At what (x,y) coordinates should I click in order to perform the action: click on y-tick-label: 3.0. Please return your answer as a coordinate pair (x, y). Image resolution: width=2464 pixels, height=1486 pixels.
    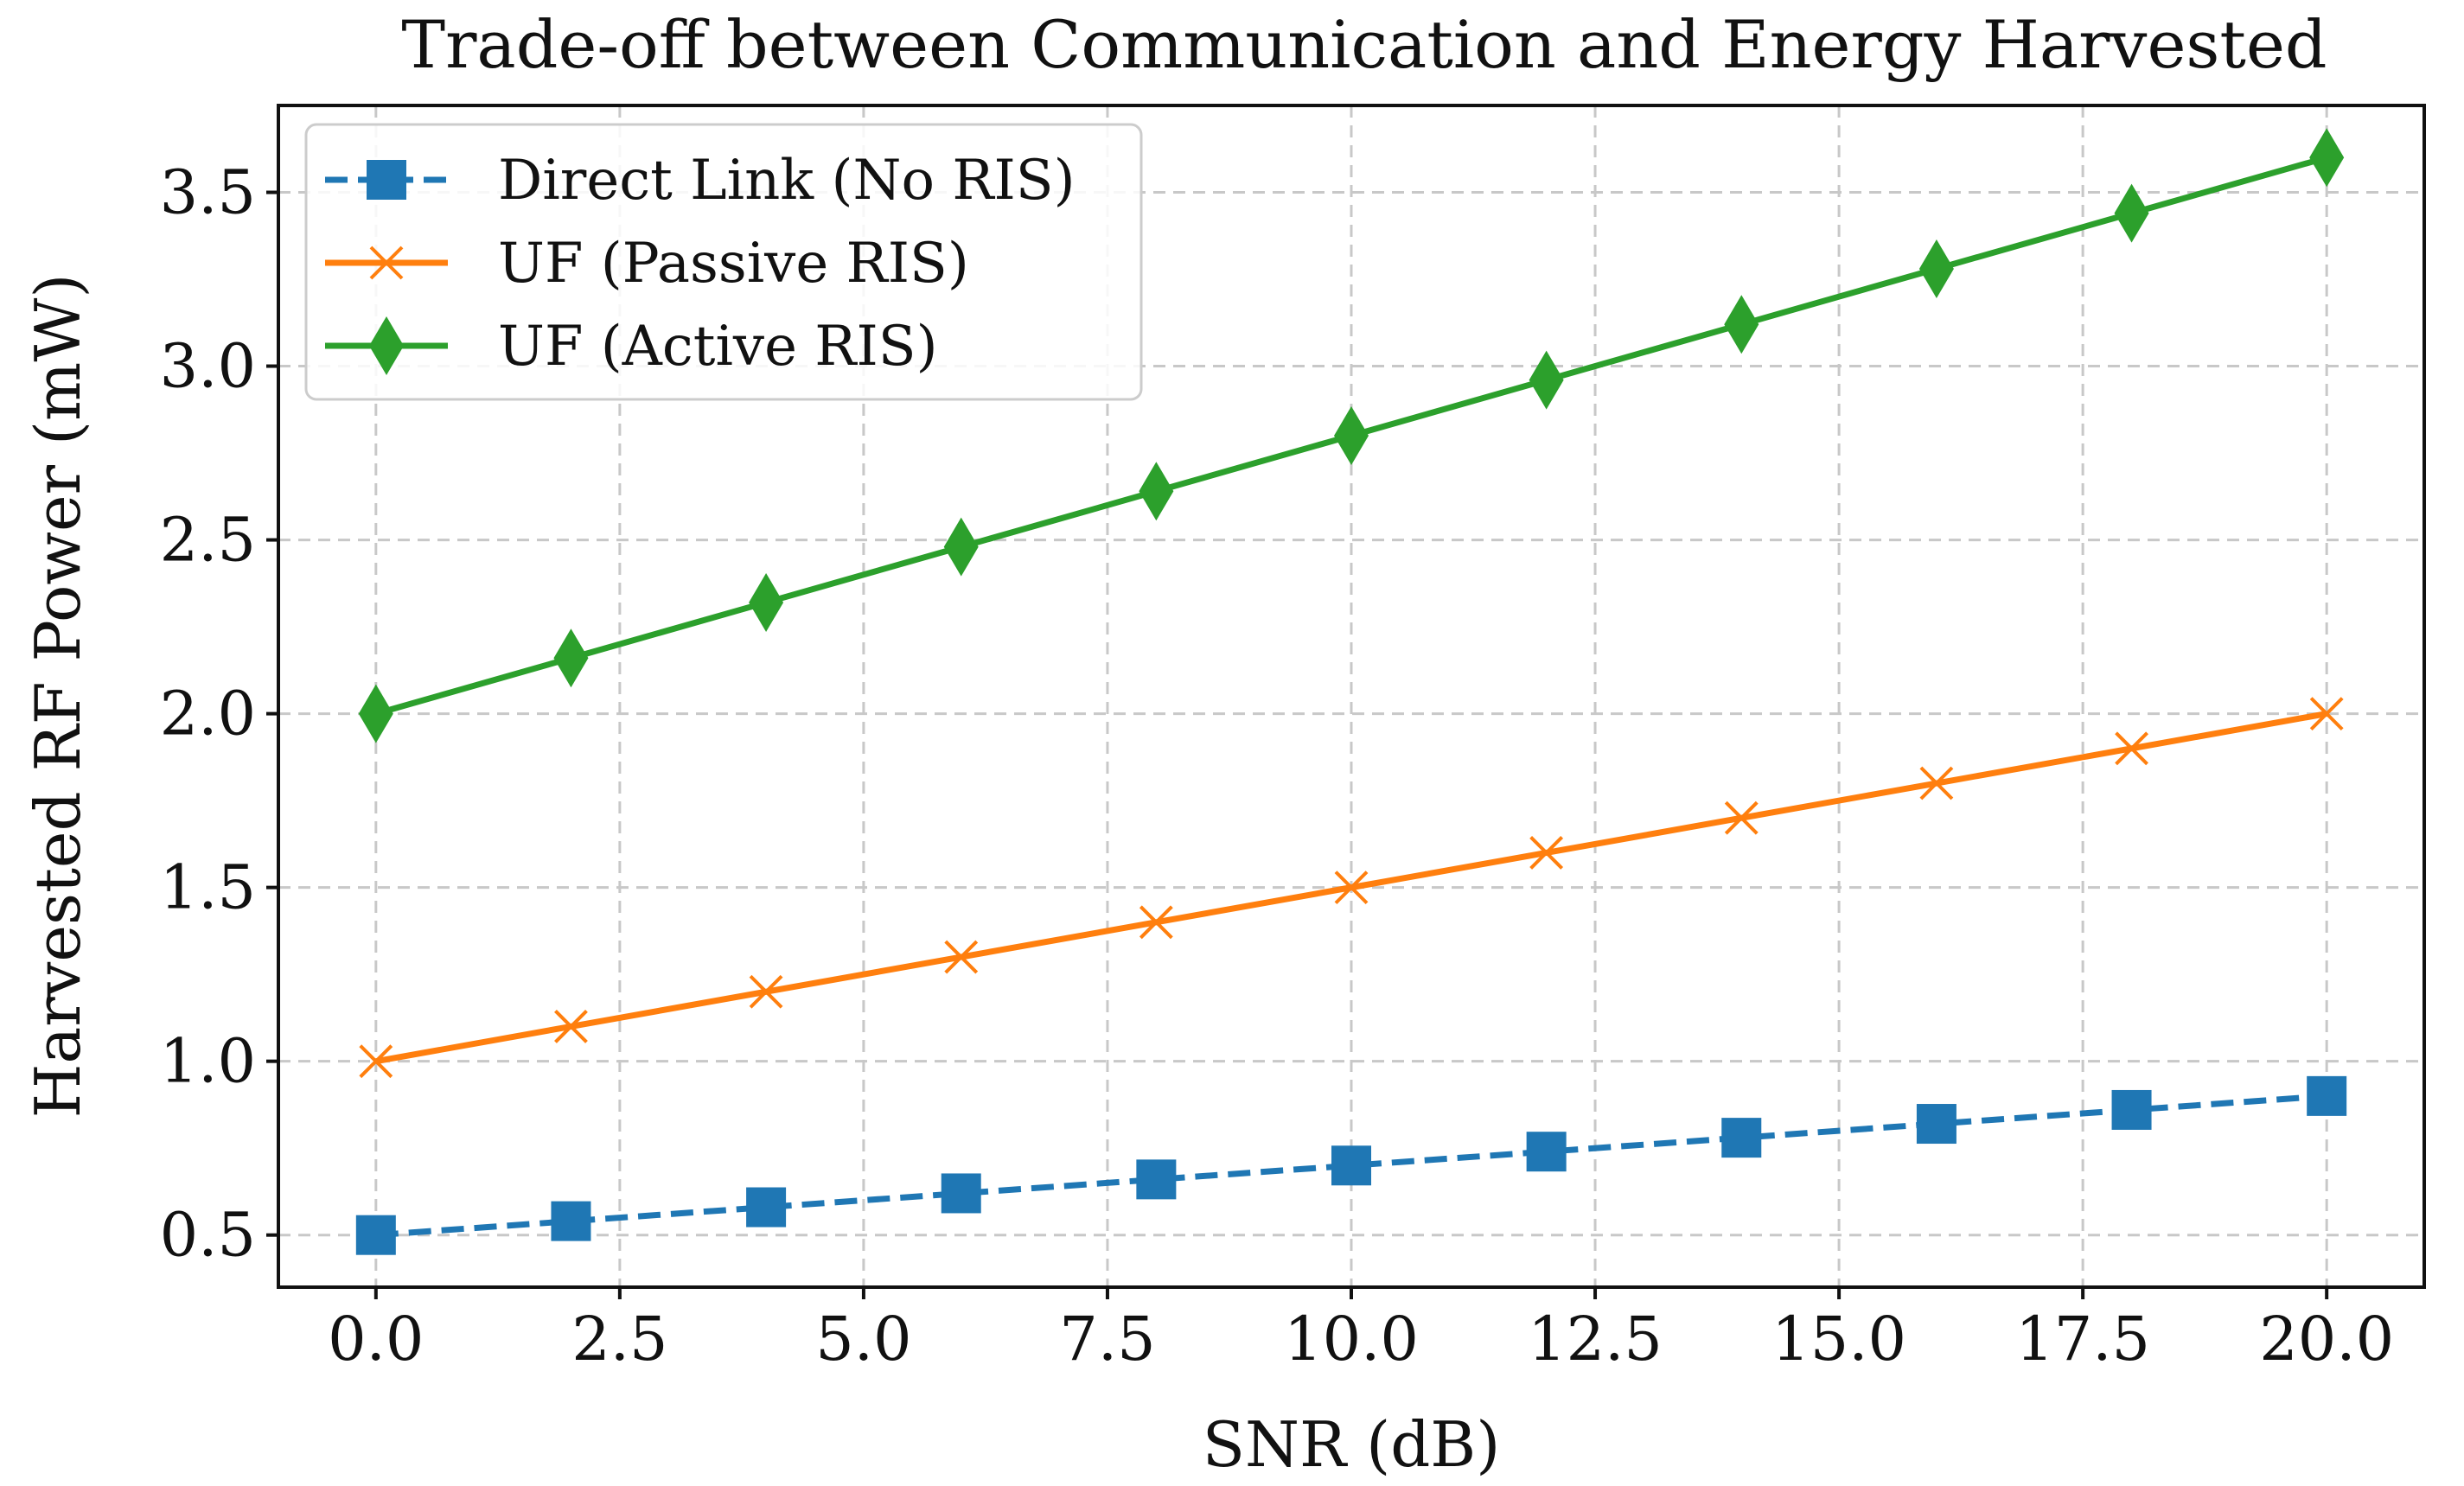
    Looking at the image, I should click on (208, 366).